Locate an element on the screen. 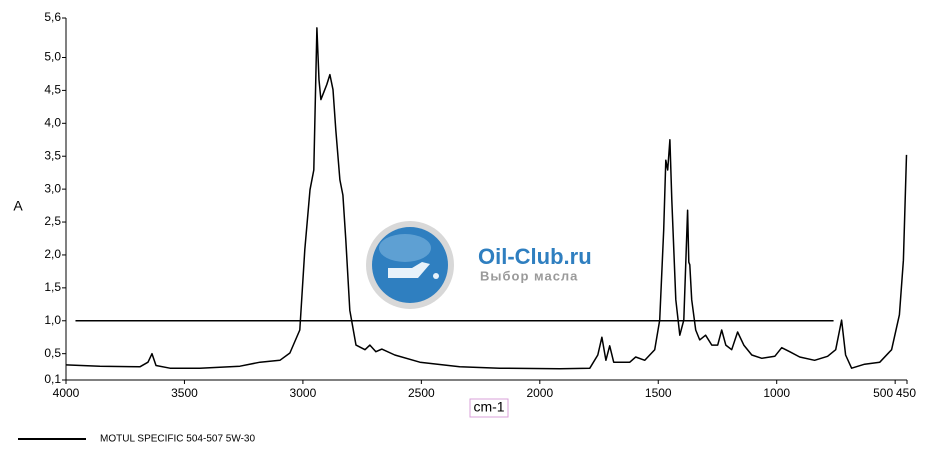 The width and height of the screenshot is (946, 476). x-tick-label: 1500 is located at coordinates (658, 393).